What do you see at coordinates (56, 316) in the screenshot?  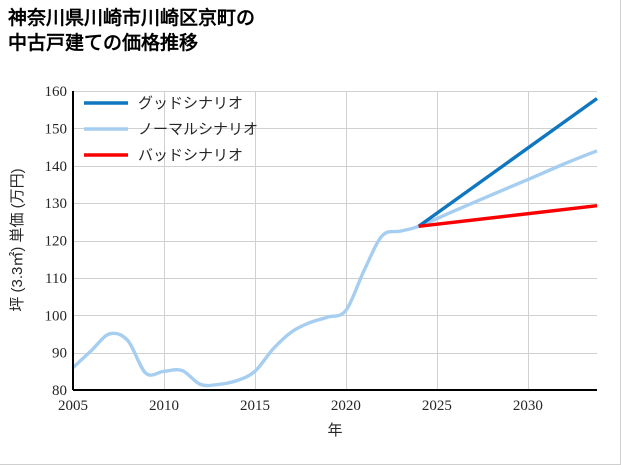 I see `y-tick-label: 100` at bounding box center [56, 316].